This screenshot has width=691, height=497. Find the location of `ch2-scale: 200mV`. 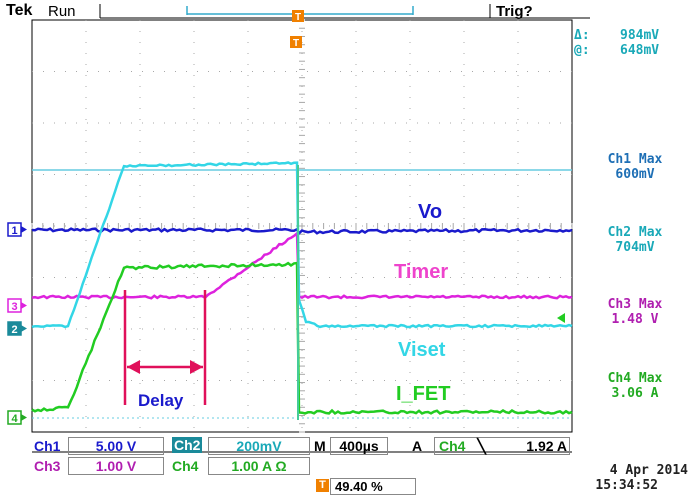

ch2-scale: 200mV is located at coordinates (259, 446).